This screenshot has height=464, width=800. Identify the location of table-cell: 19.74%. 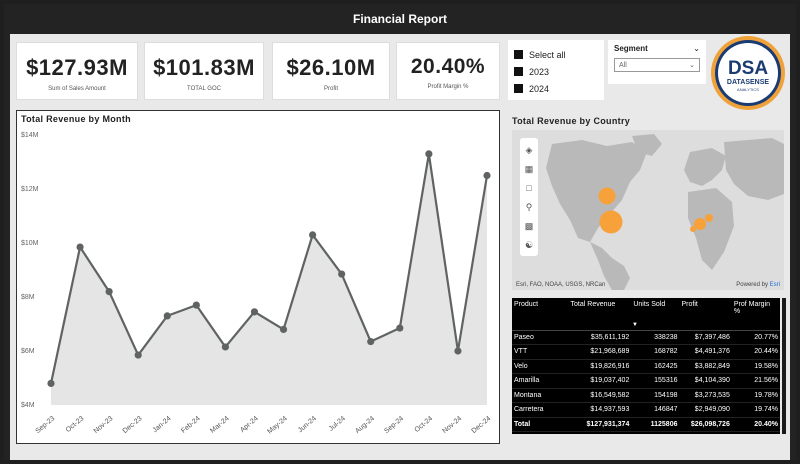
(755, 410).